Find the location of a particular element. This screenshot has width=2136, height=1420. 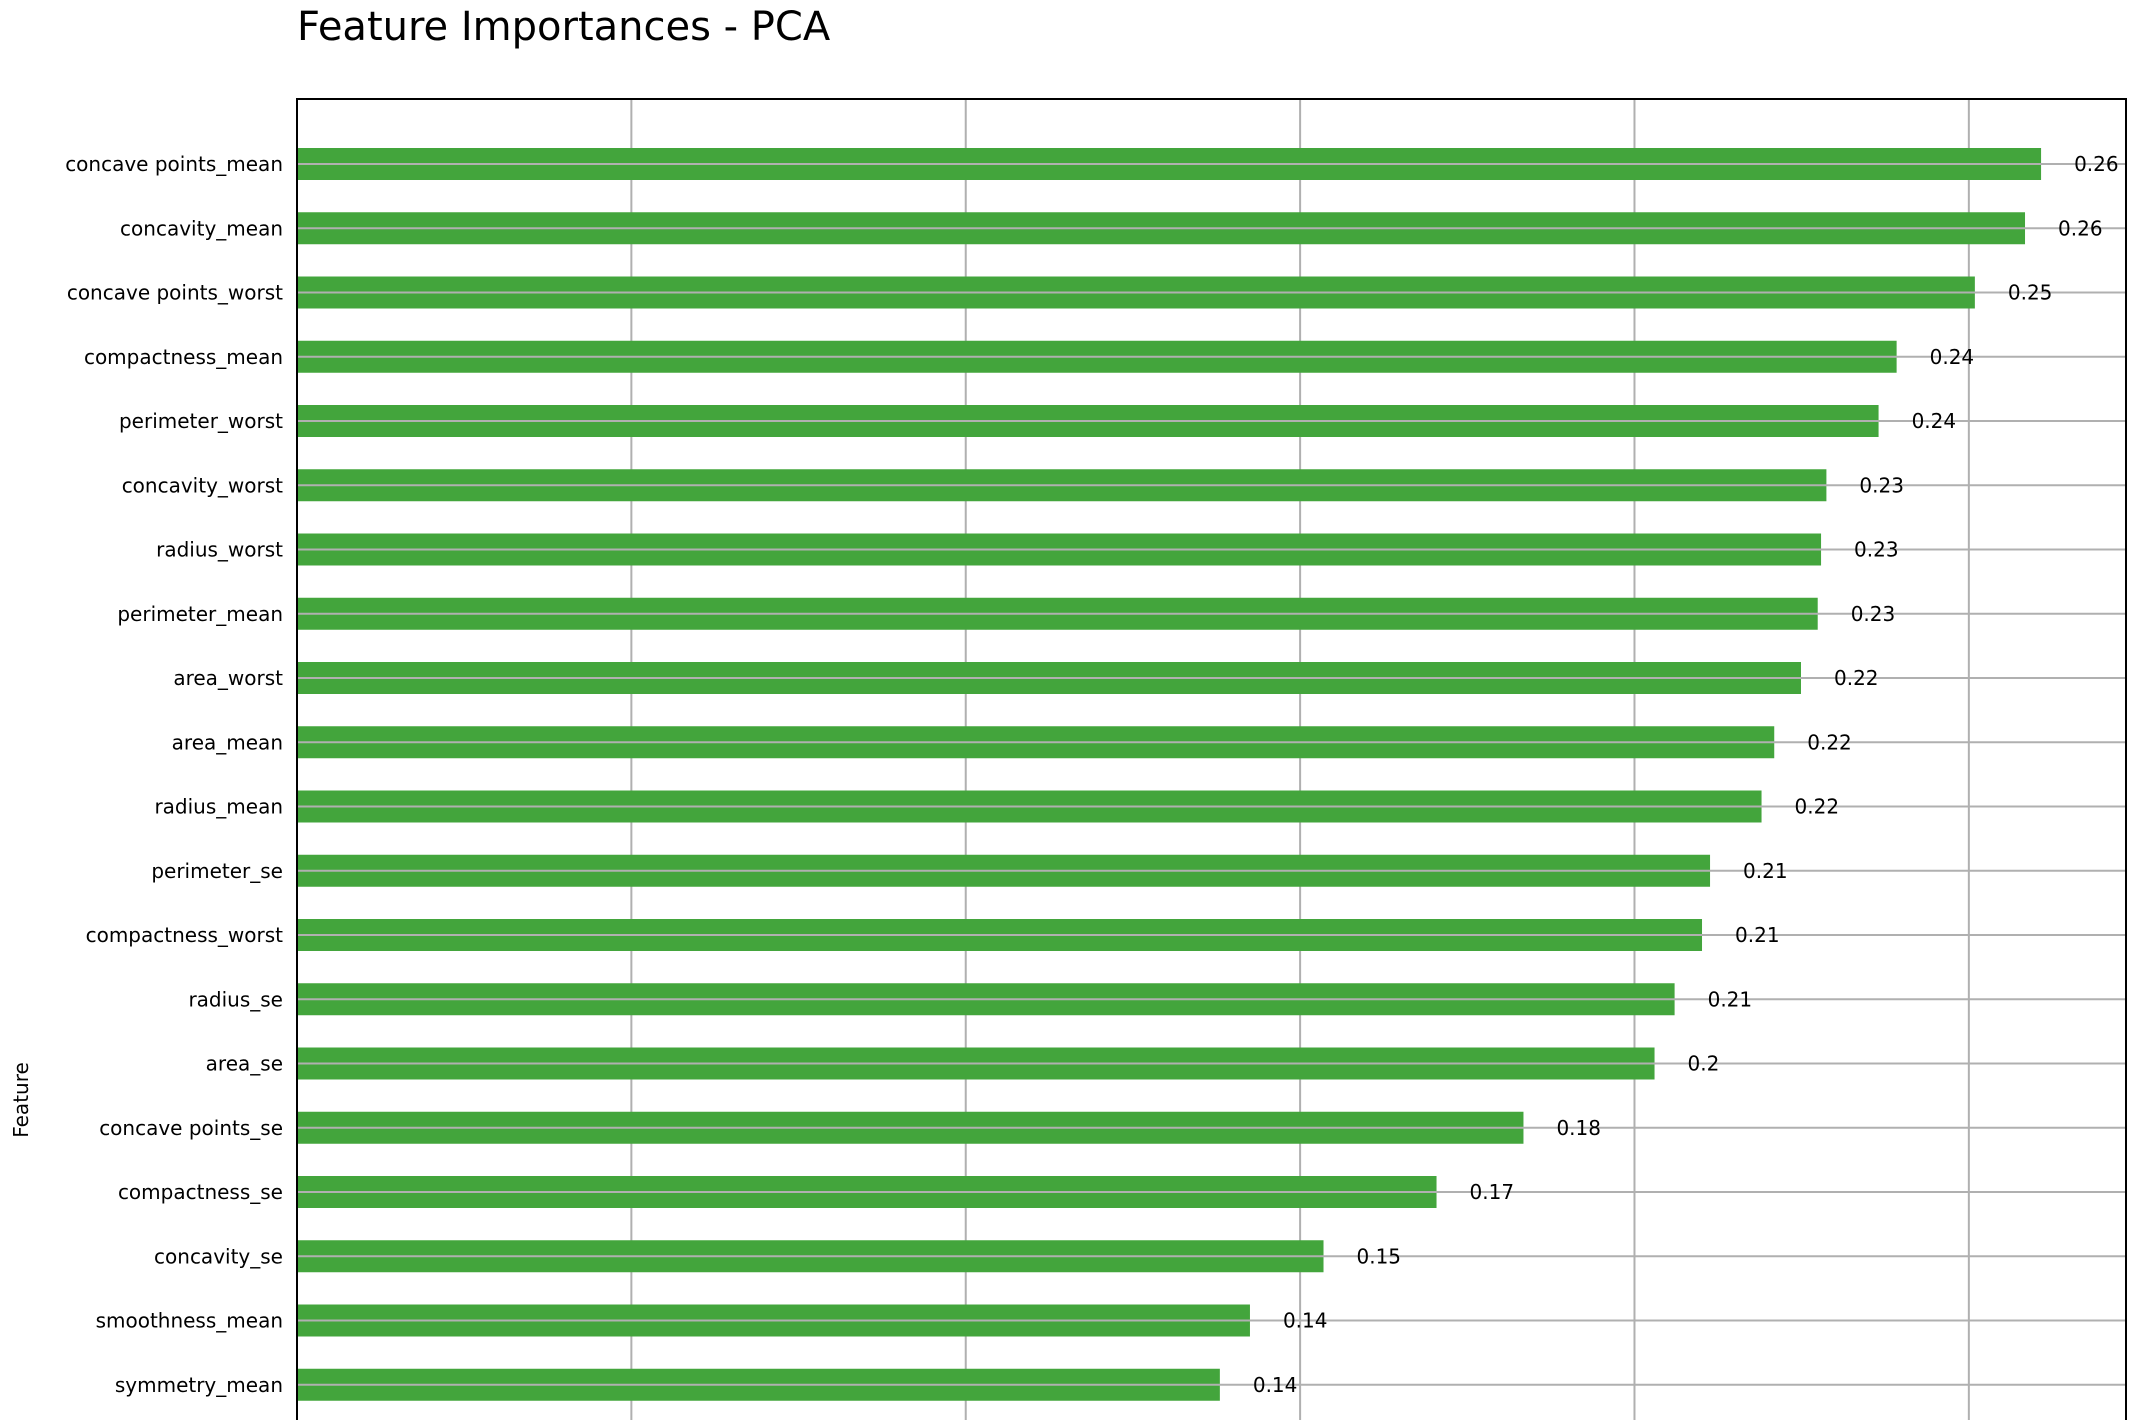

y-tick-label-17: concavity_se is located at coordinates (218, 1256).